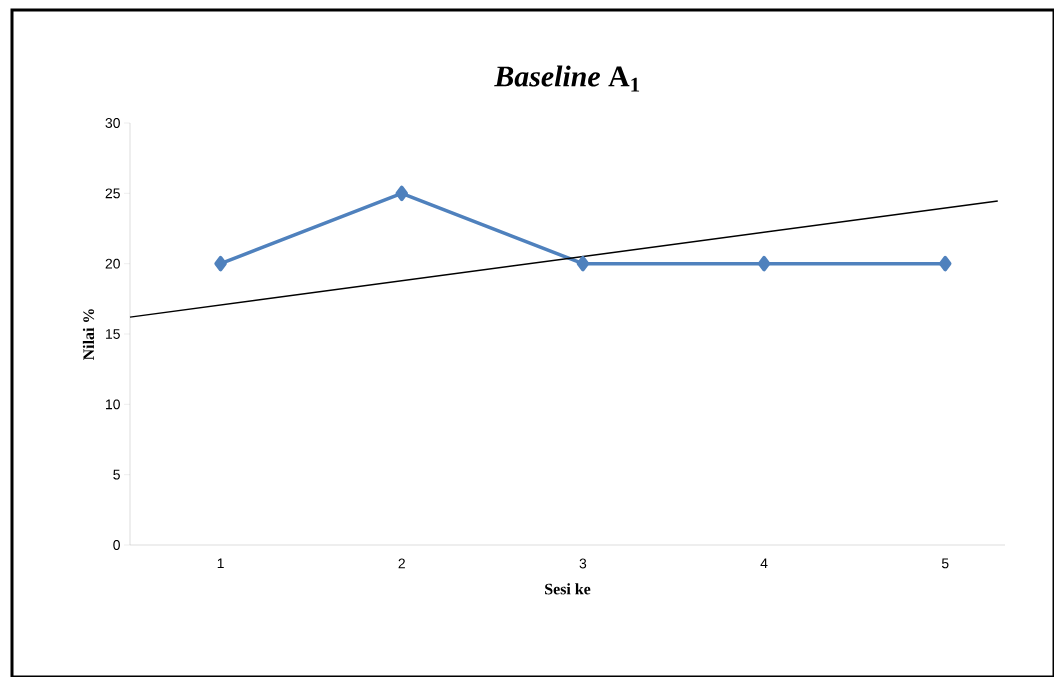 Image resolution: width=1054 pixels, height=677 pixels. What do you see at coordinates (116, 474) in the screenshot?
I see `y-tick-label: 5` at bounding box center [116, 474].